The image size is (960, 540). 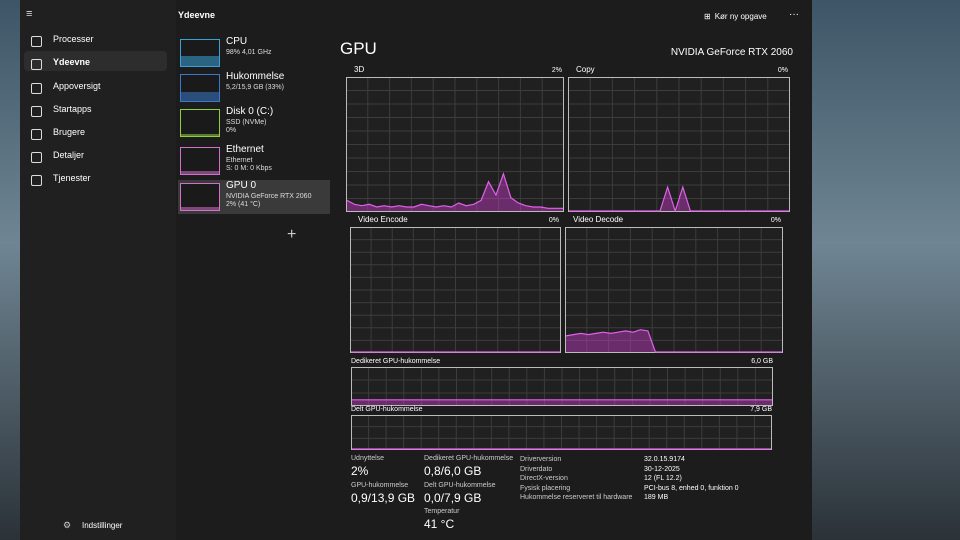 I want to click on detail-label: Driverdato, so click(x=536, y=469).